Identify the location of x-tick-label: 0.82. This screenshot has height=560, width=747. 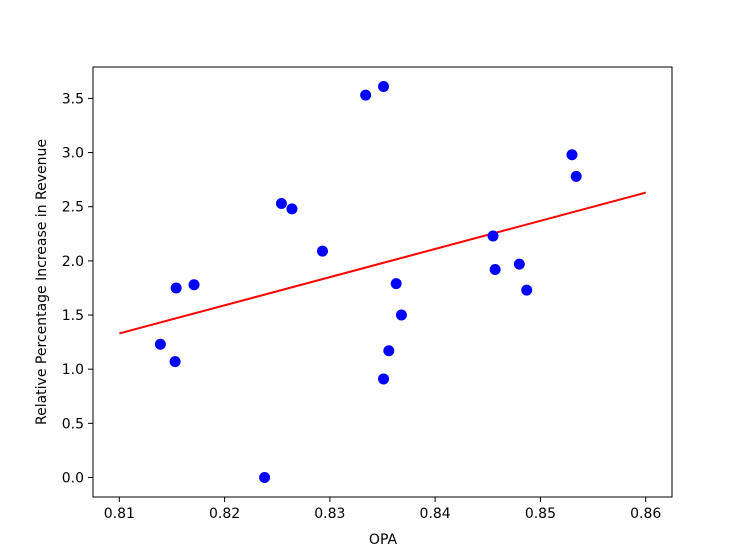
(224, 514).